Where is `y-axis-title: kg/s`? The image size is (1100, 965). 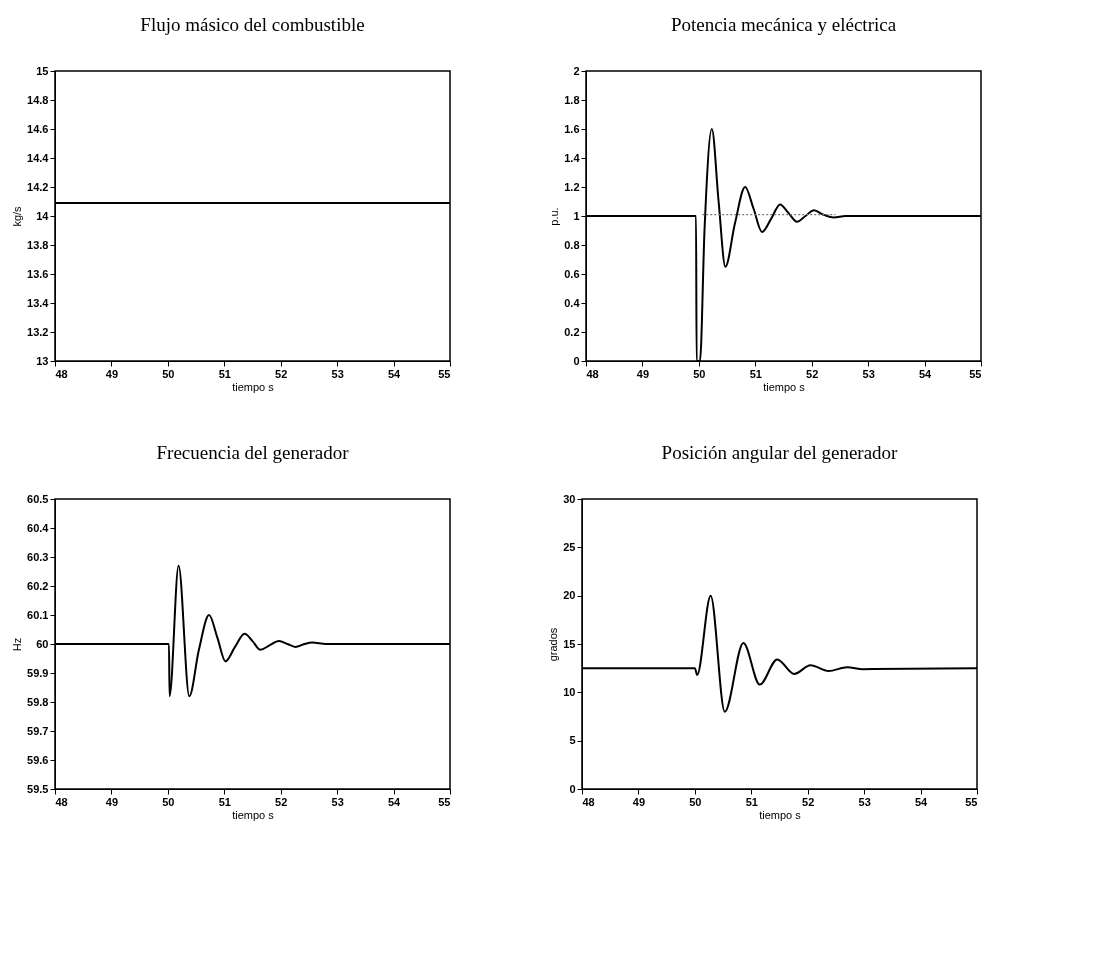 y-axis-title: kg/s is located at coordinates (17, 216).